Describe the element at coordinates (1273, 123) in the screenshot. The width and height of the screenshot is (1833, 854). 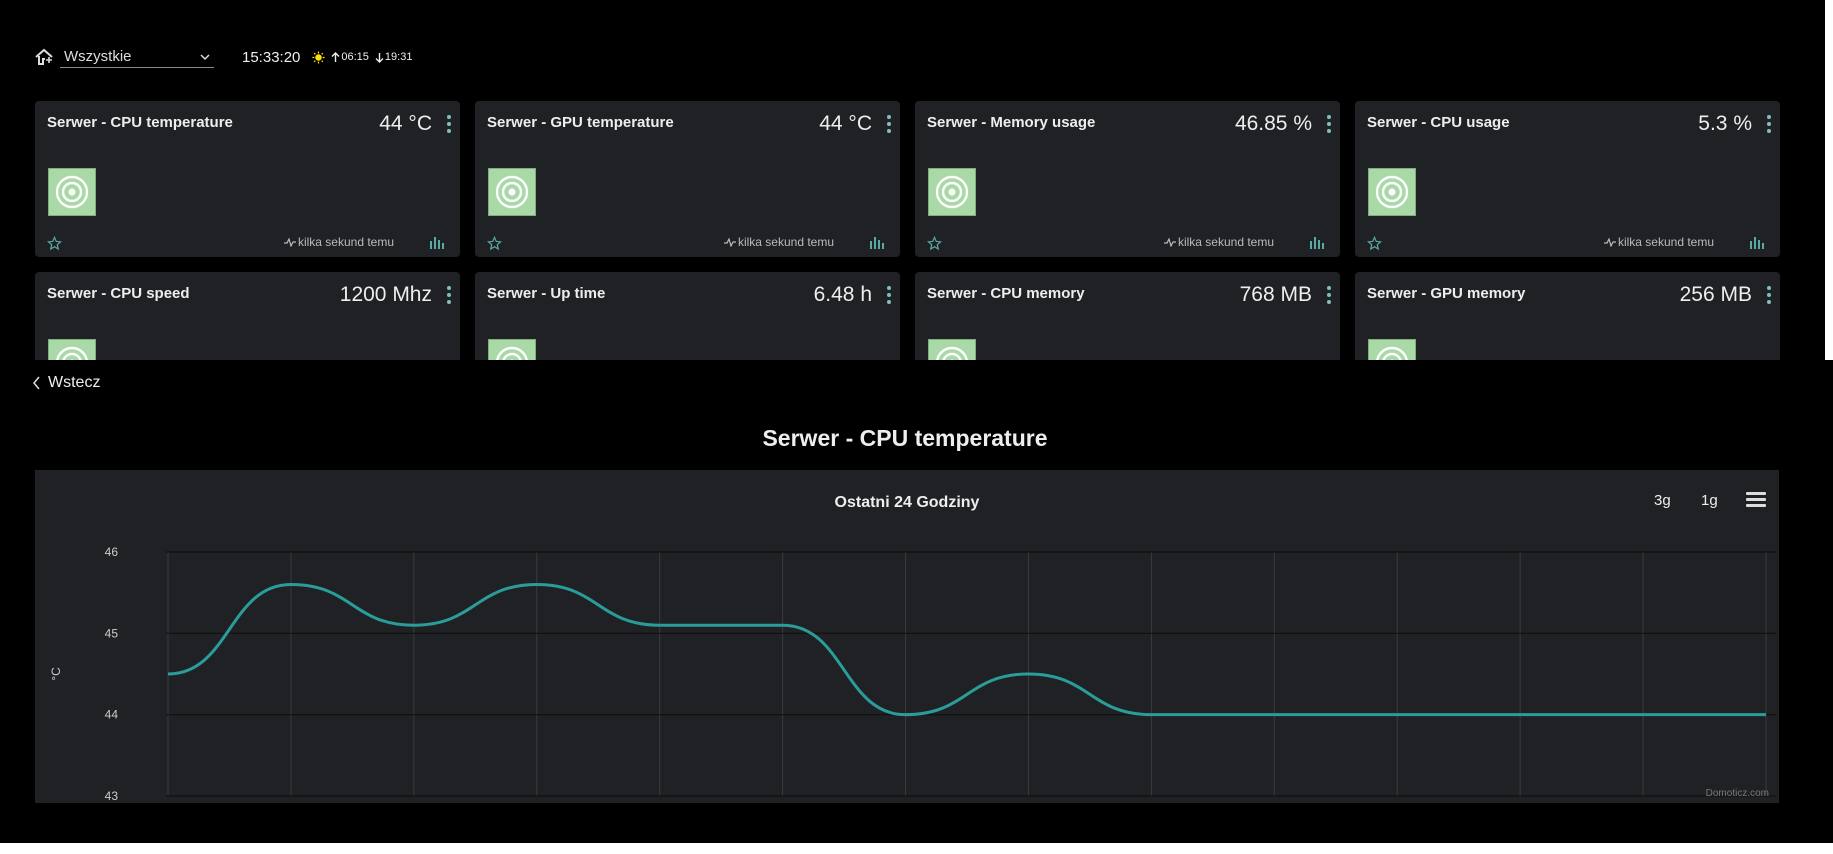
I see `tile-value: 46.85 %` at that location.